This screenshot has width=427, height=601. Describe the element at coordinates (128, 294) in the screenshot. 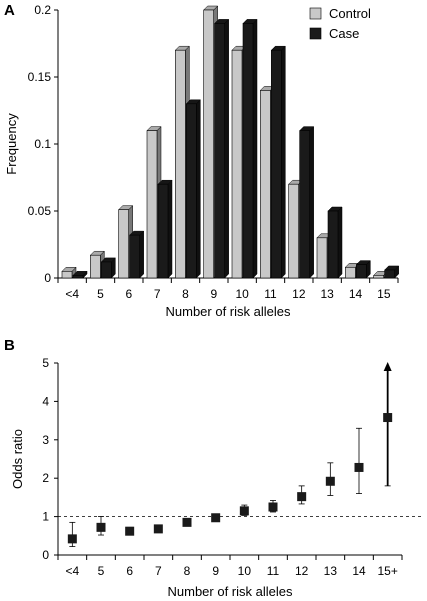

I see `x-tick-label-a: 6` at that location.